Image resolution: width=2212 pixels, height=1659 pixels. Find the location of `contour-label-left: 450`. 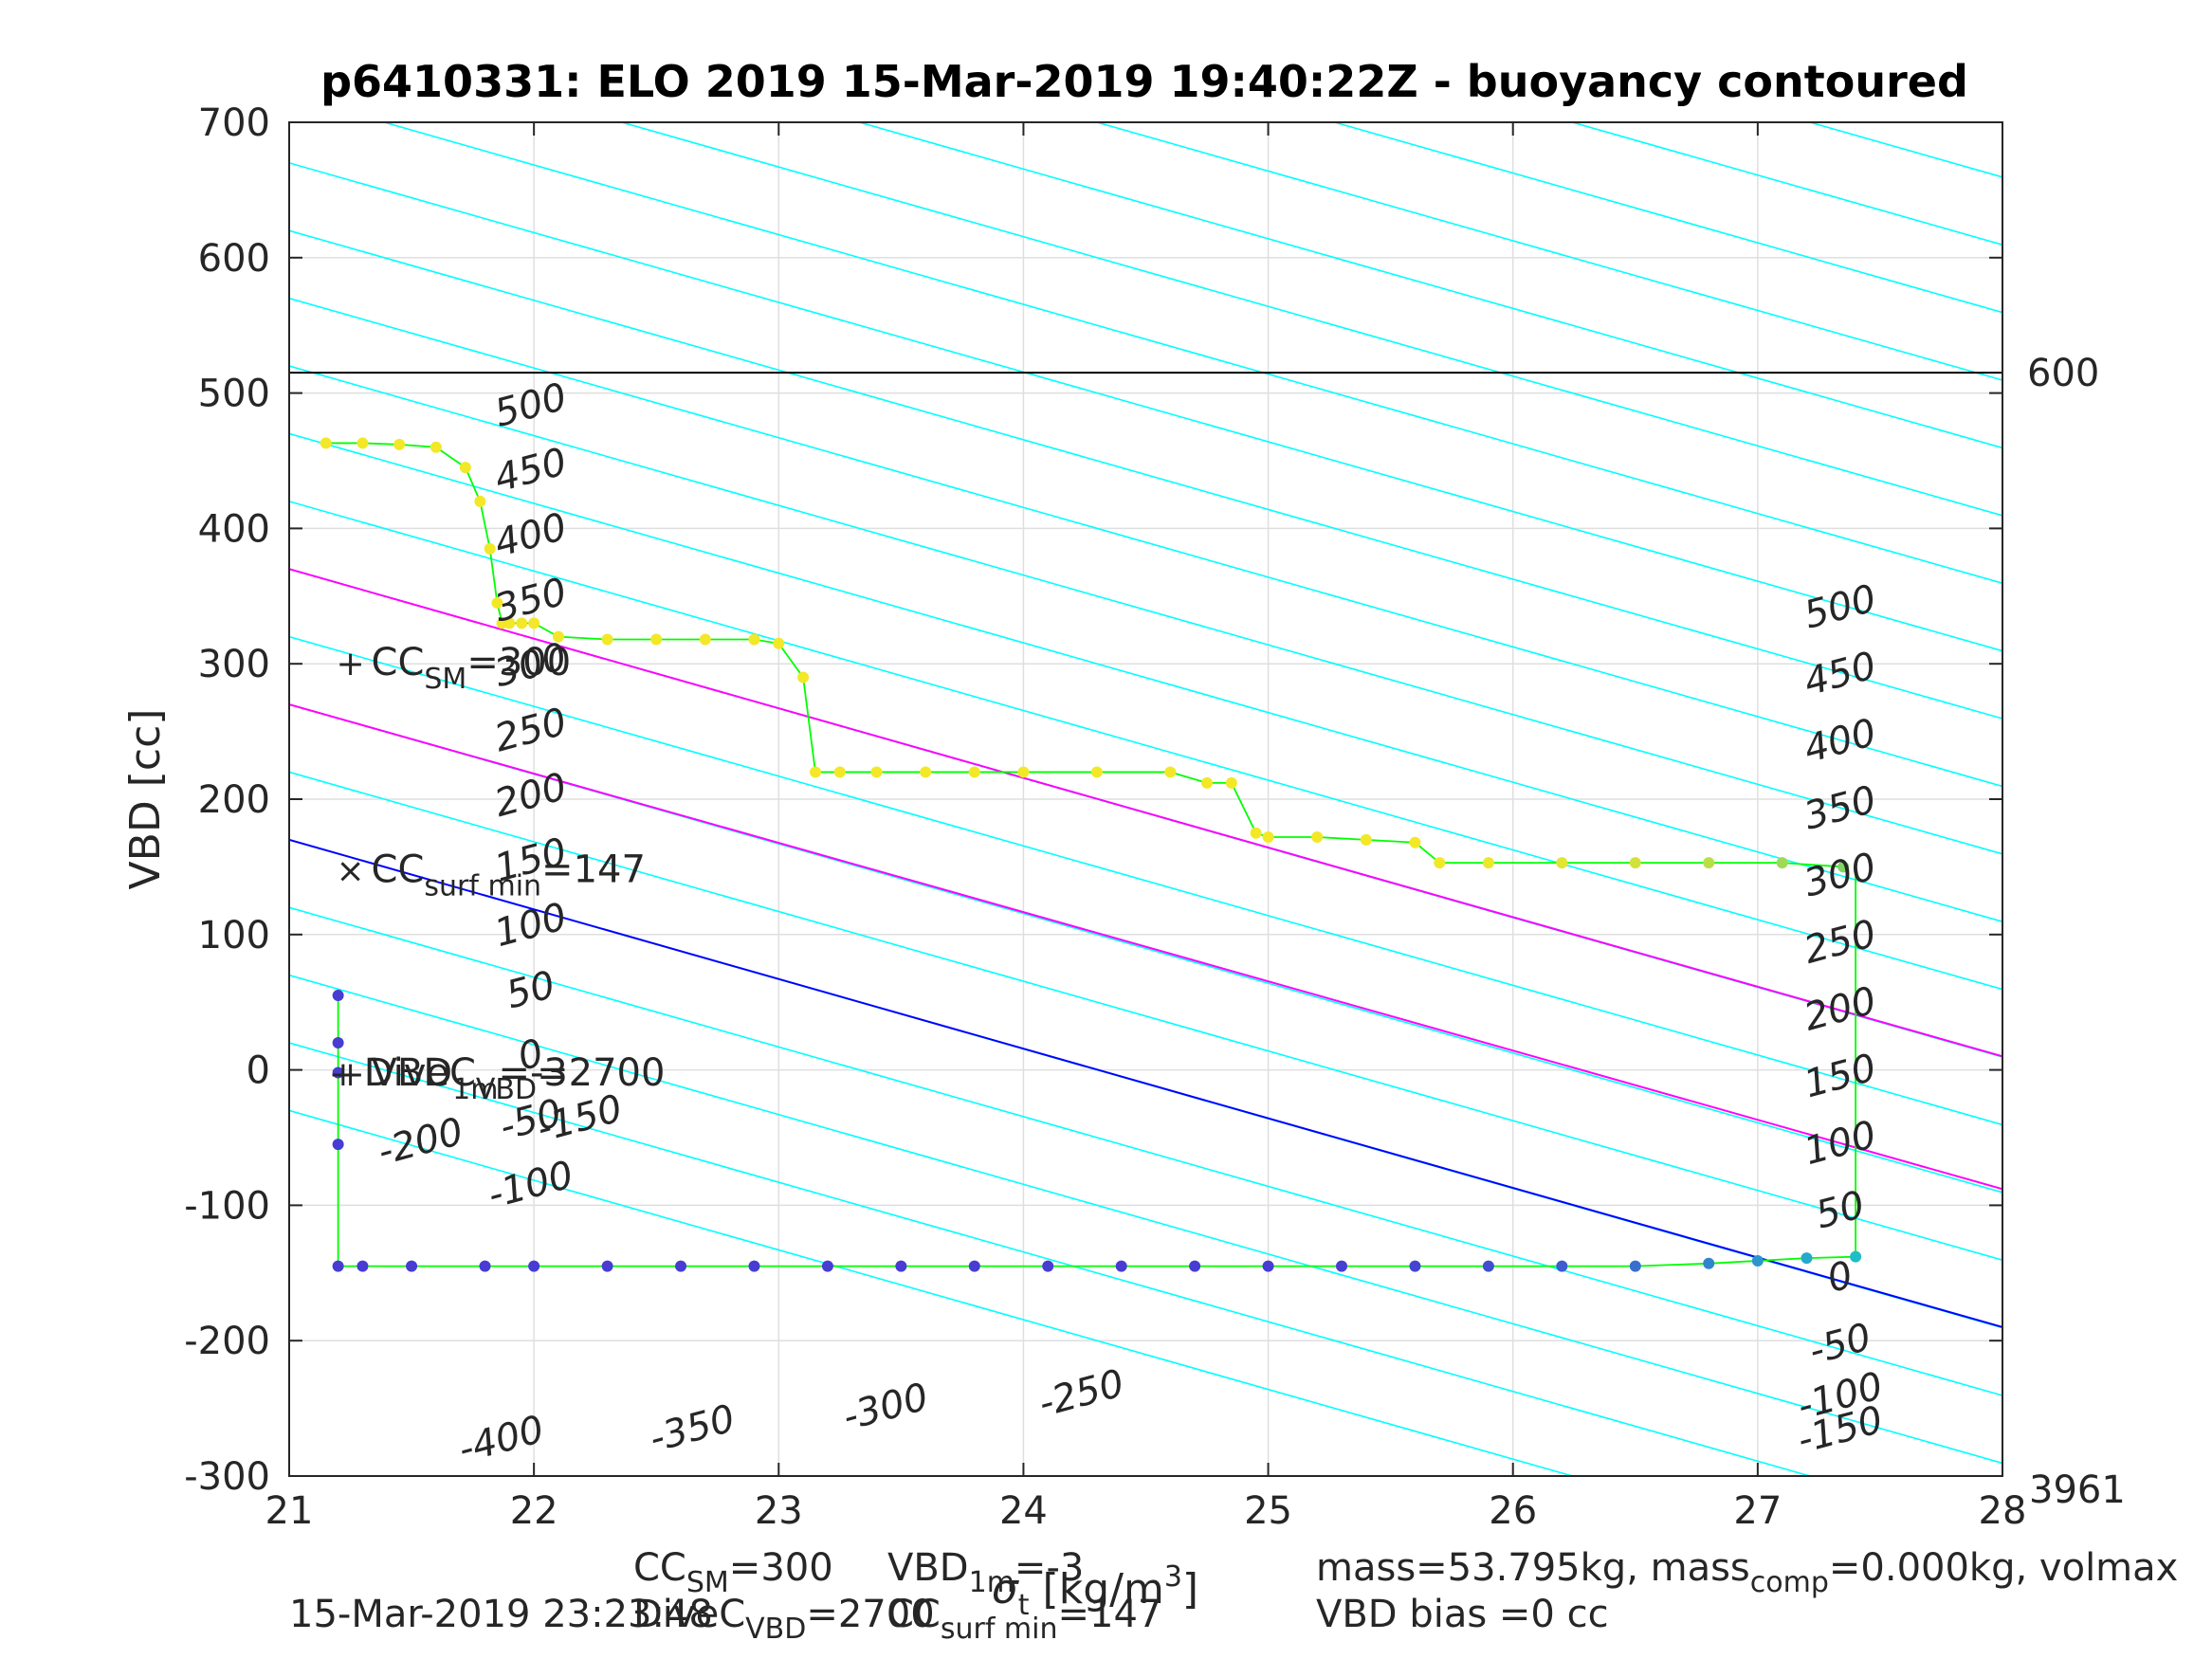

contour-label-left: 450 is located at coordinates (531, 470).